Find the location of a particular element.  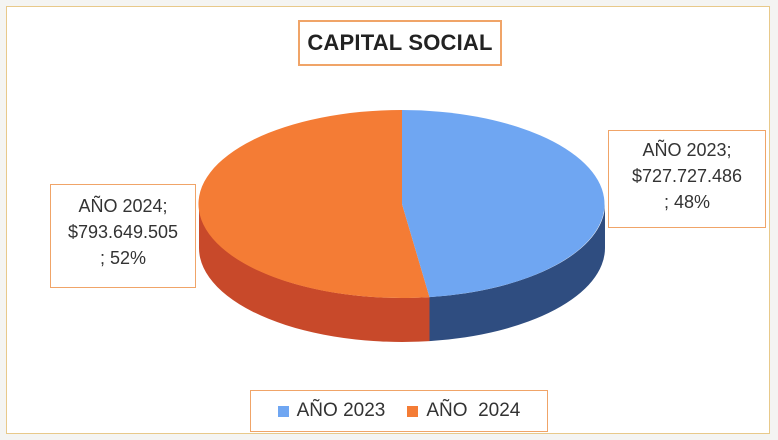

data-label-2024-name: AÑO 2024; is located at coordinates (123, 206).